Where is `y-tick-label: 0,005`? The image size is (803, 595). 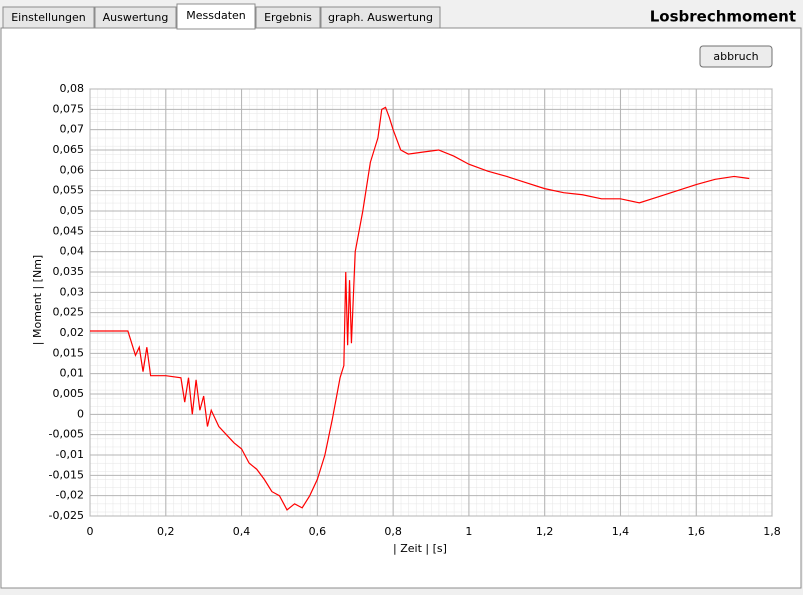 y-tick-label: 0,005 is located at coordinates (69, 393).